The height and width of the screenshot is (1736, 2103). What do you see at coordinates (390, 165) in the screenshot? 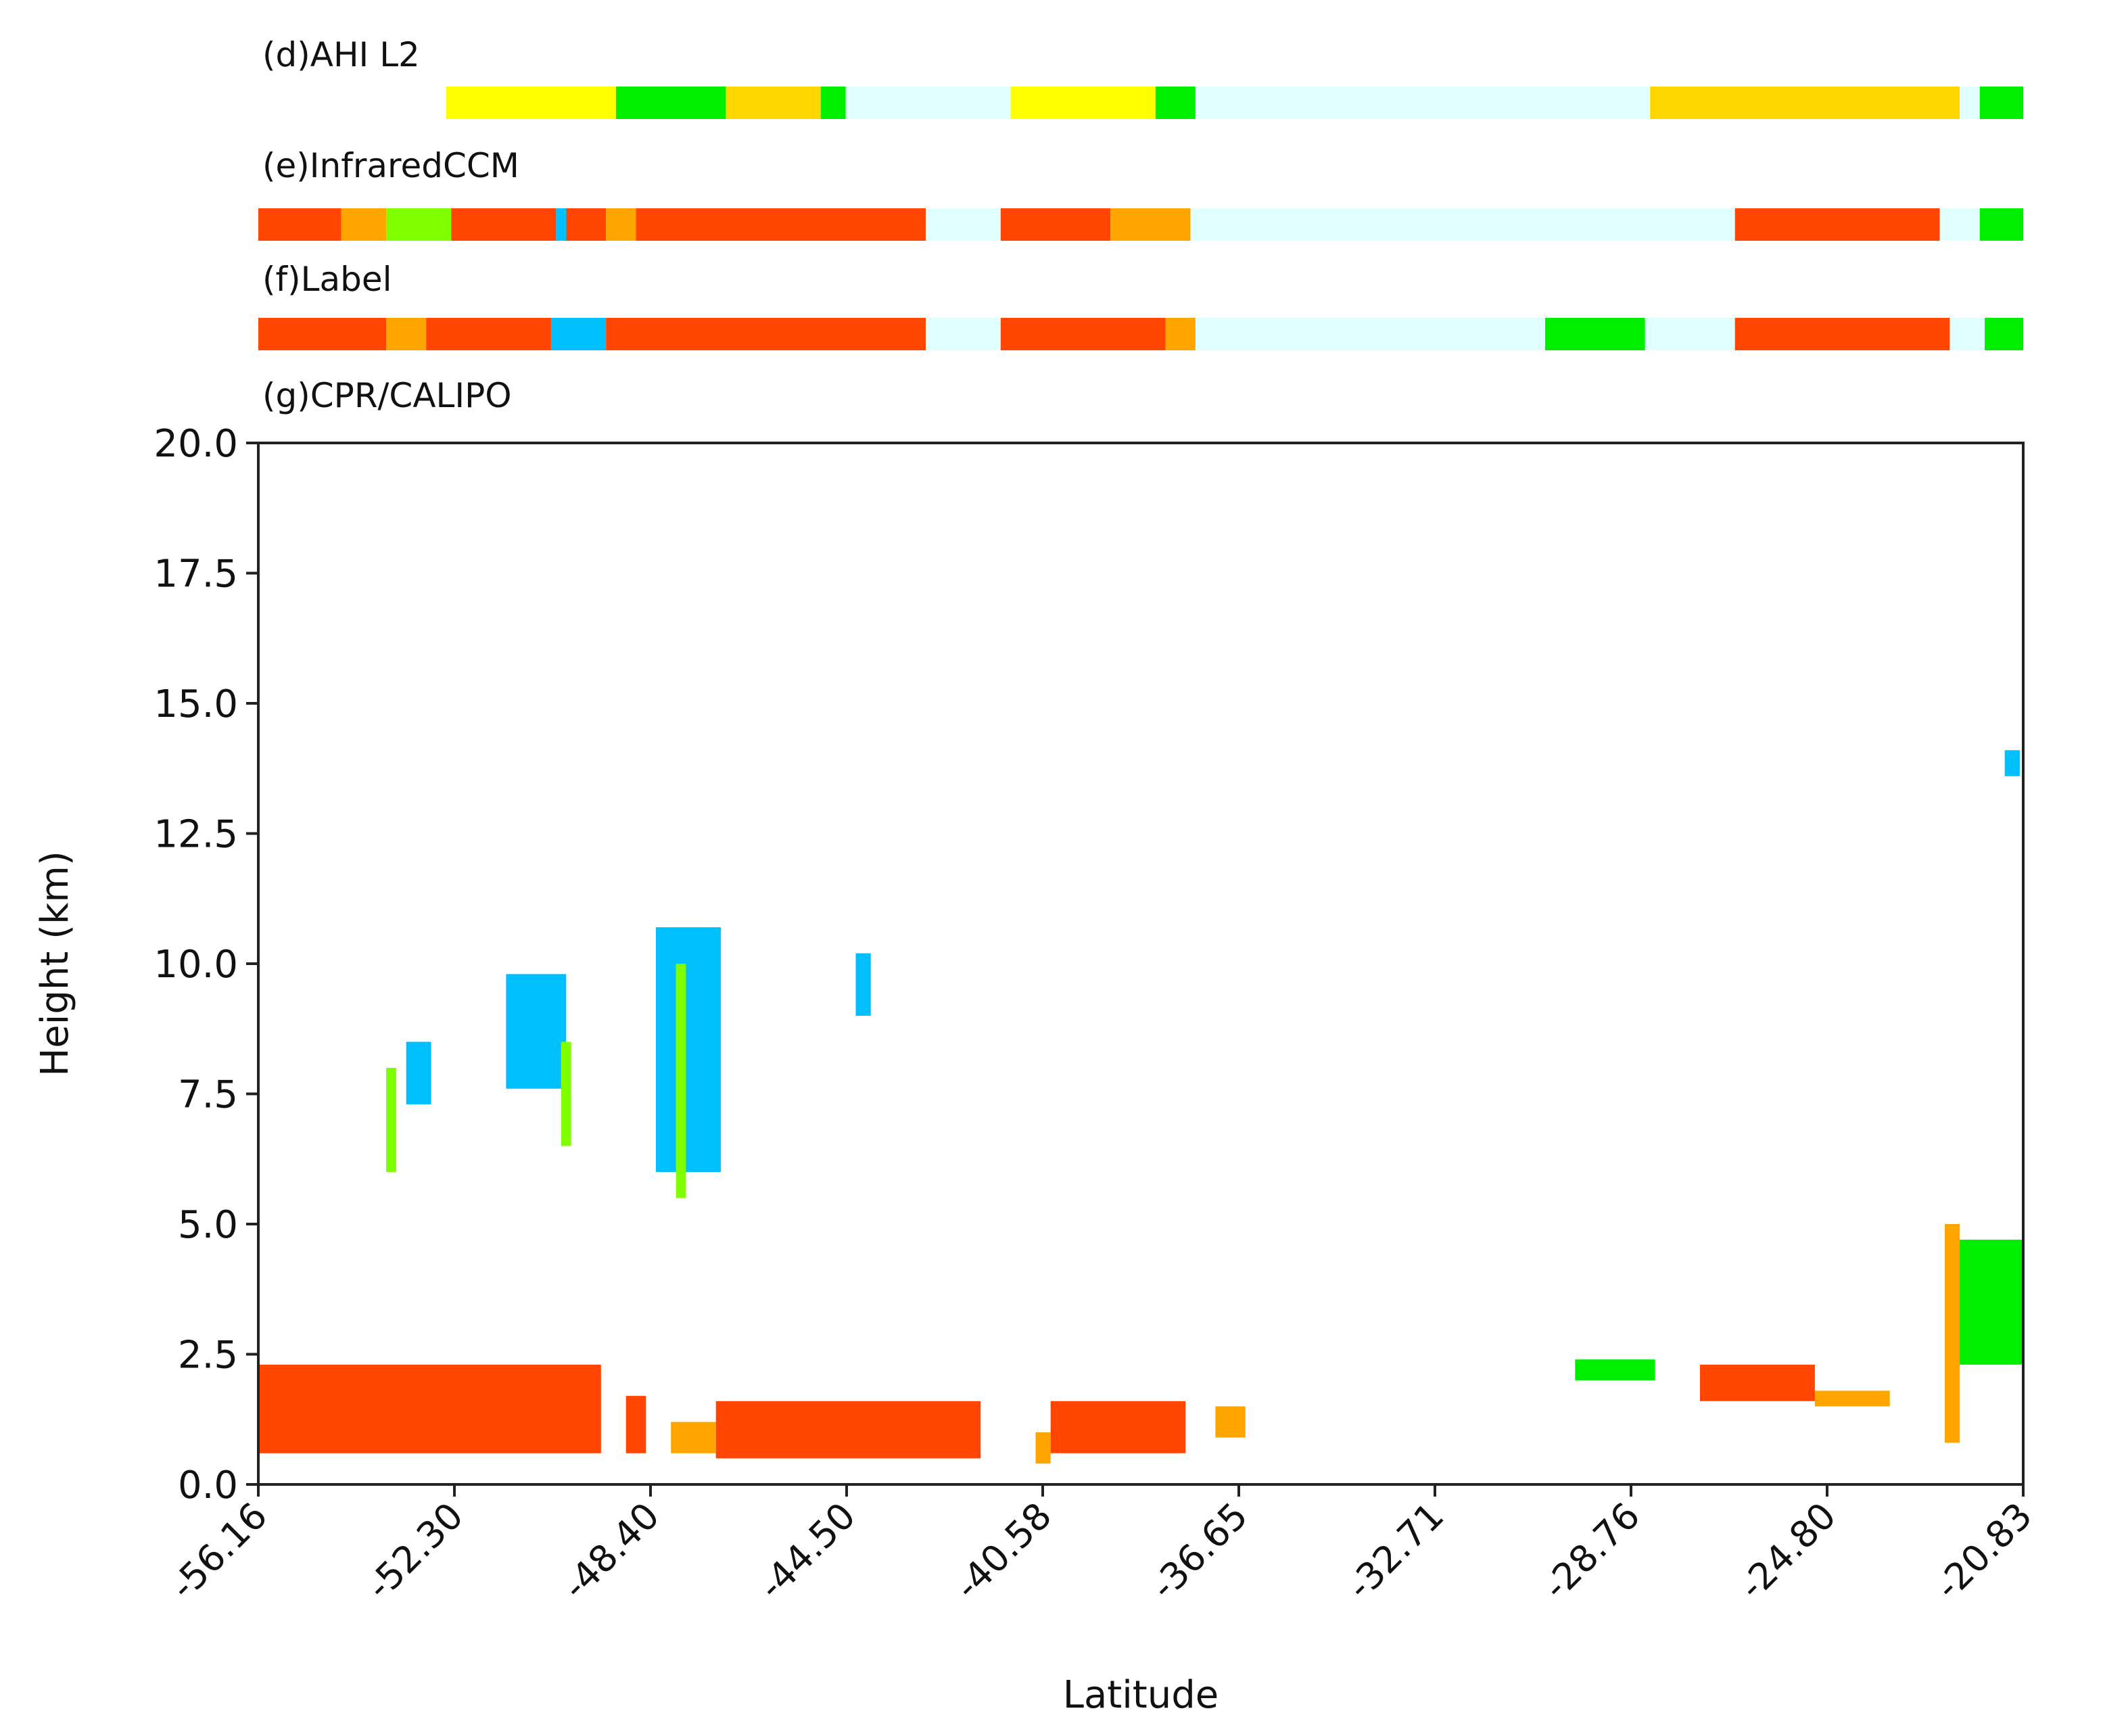
I see `strip-title-infrared-ccm: (e)InfraredCCM` at bounding box center [390, 165].